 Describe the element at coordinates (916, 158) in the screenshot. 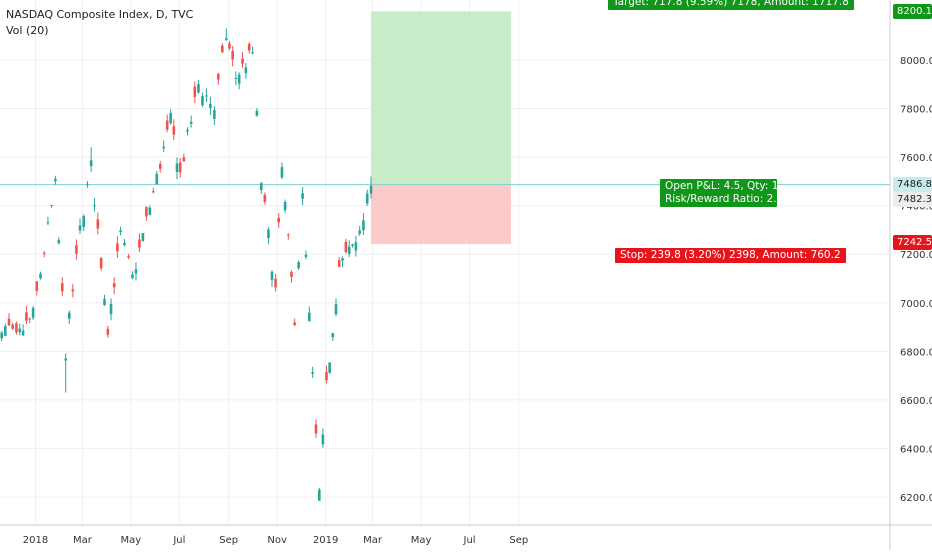

I see `y-tick-label: 7600.0` at that location.